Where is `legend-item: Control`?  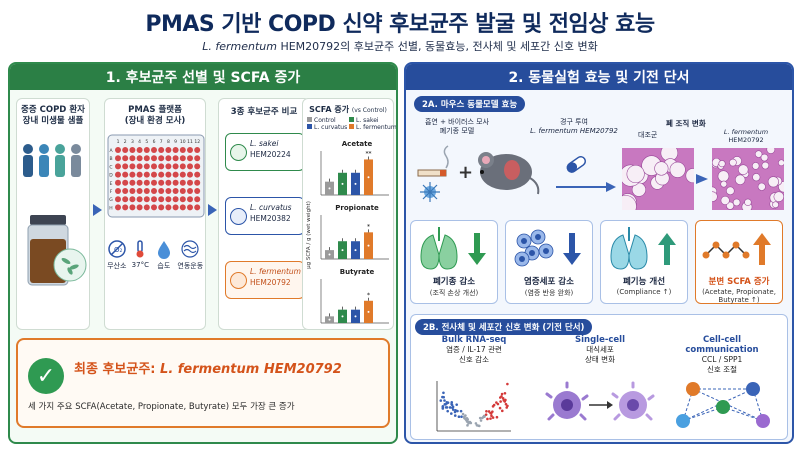 legend-item: Control is located at coordinates (328, 120).